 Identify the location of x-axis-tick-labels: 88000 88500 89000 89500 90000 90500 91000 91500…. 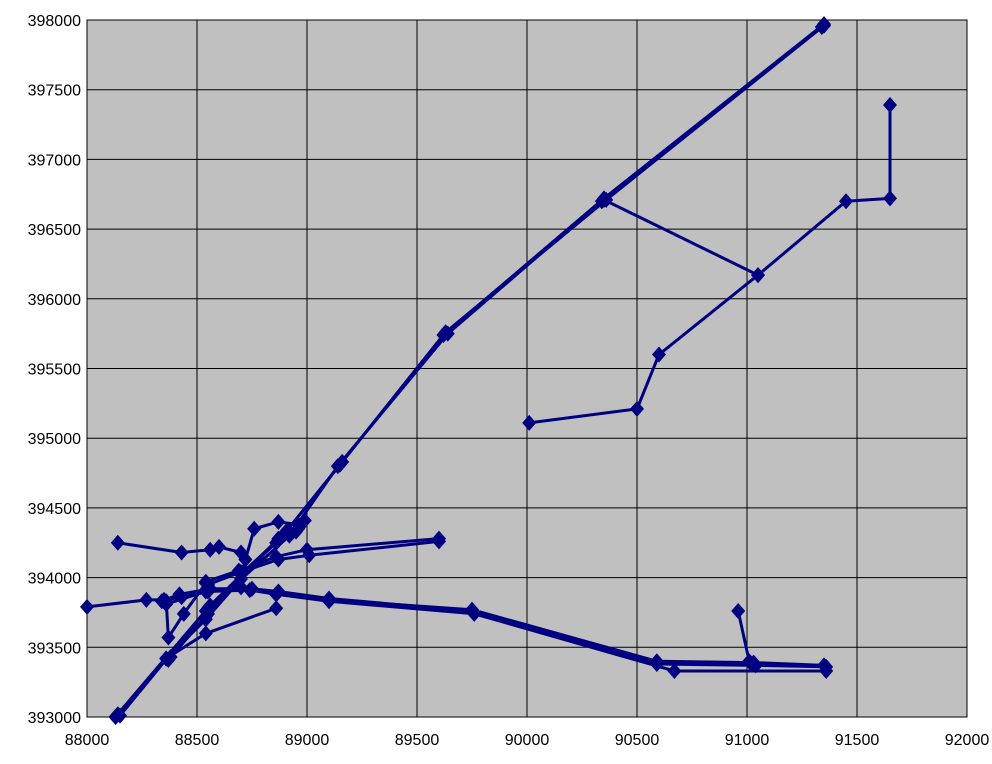
(527, 740).